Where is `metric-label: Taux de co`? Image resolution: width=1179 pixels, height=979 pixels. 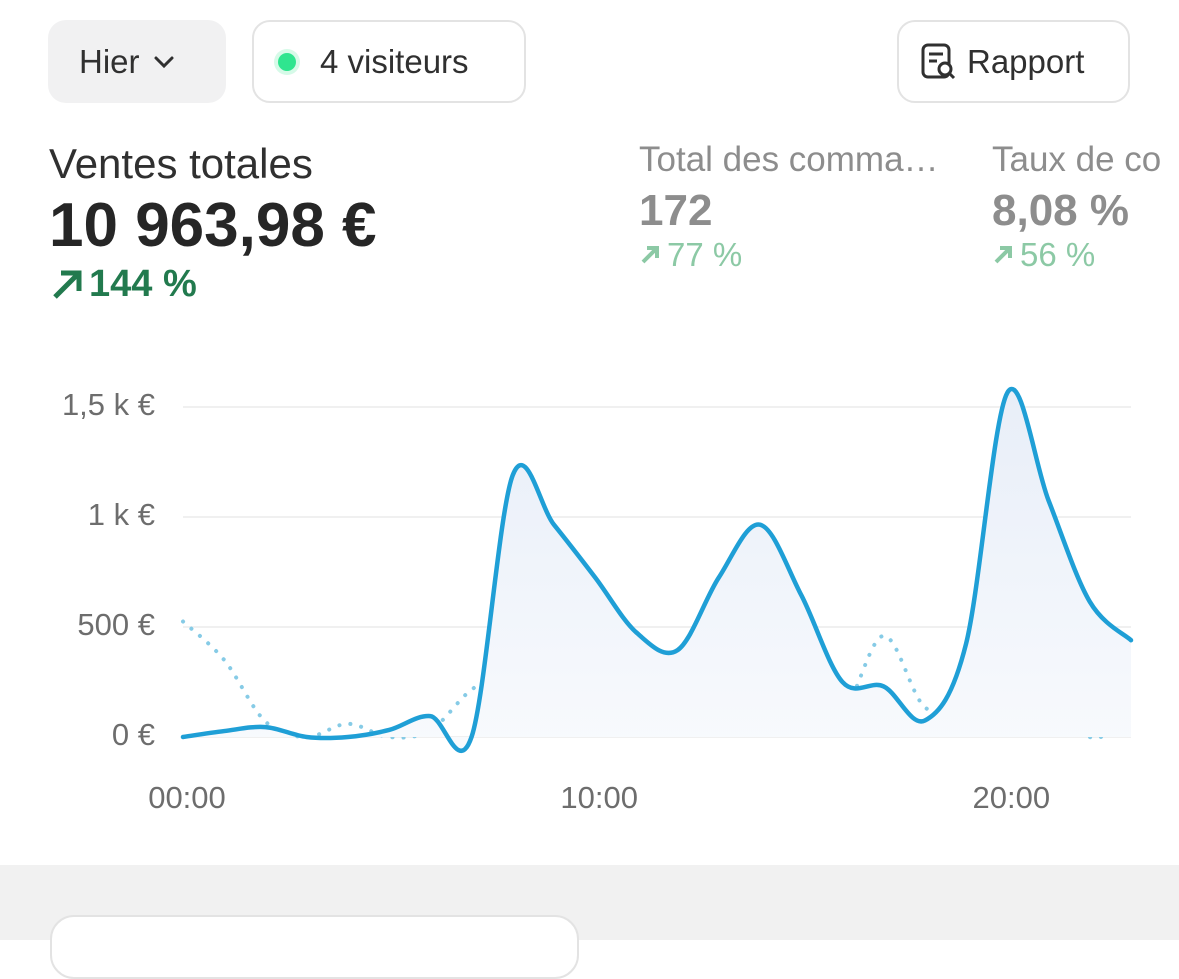
metric-label: Taux de co is located at coordinates (1077, 159).